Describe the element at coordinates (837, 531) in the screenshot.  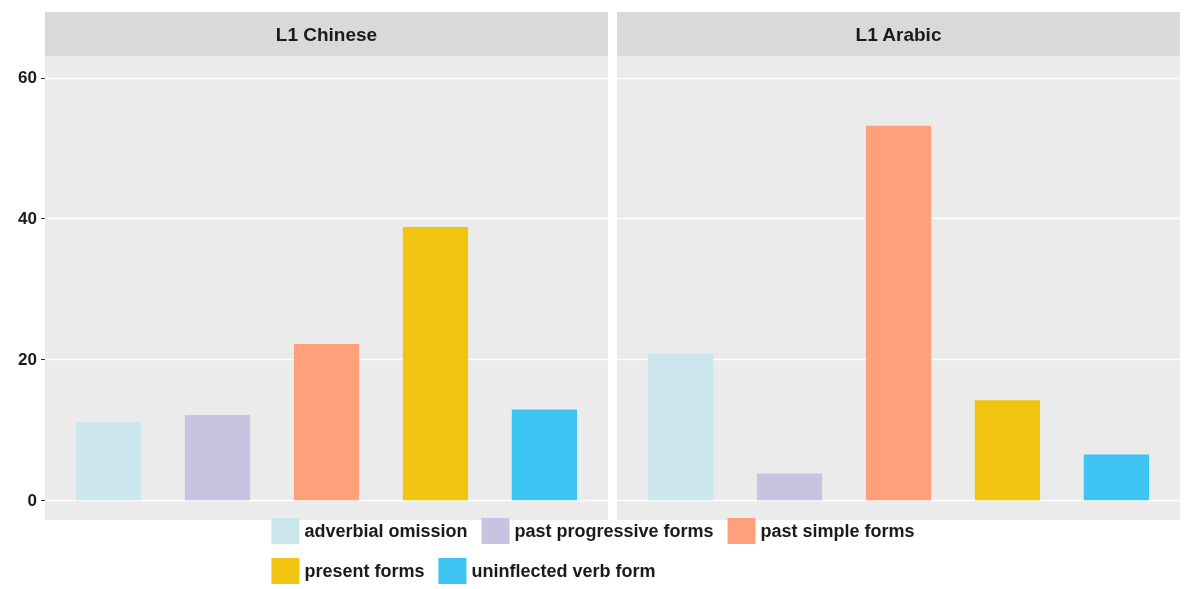
I see `legend-label: past simple forms` at that location.